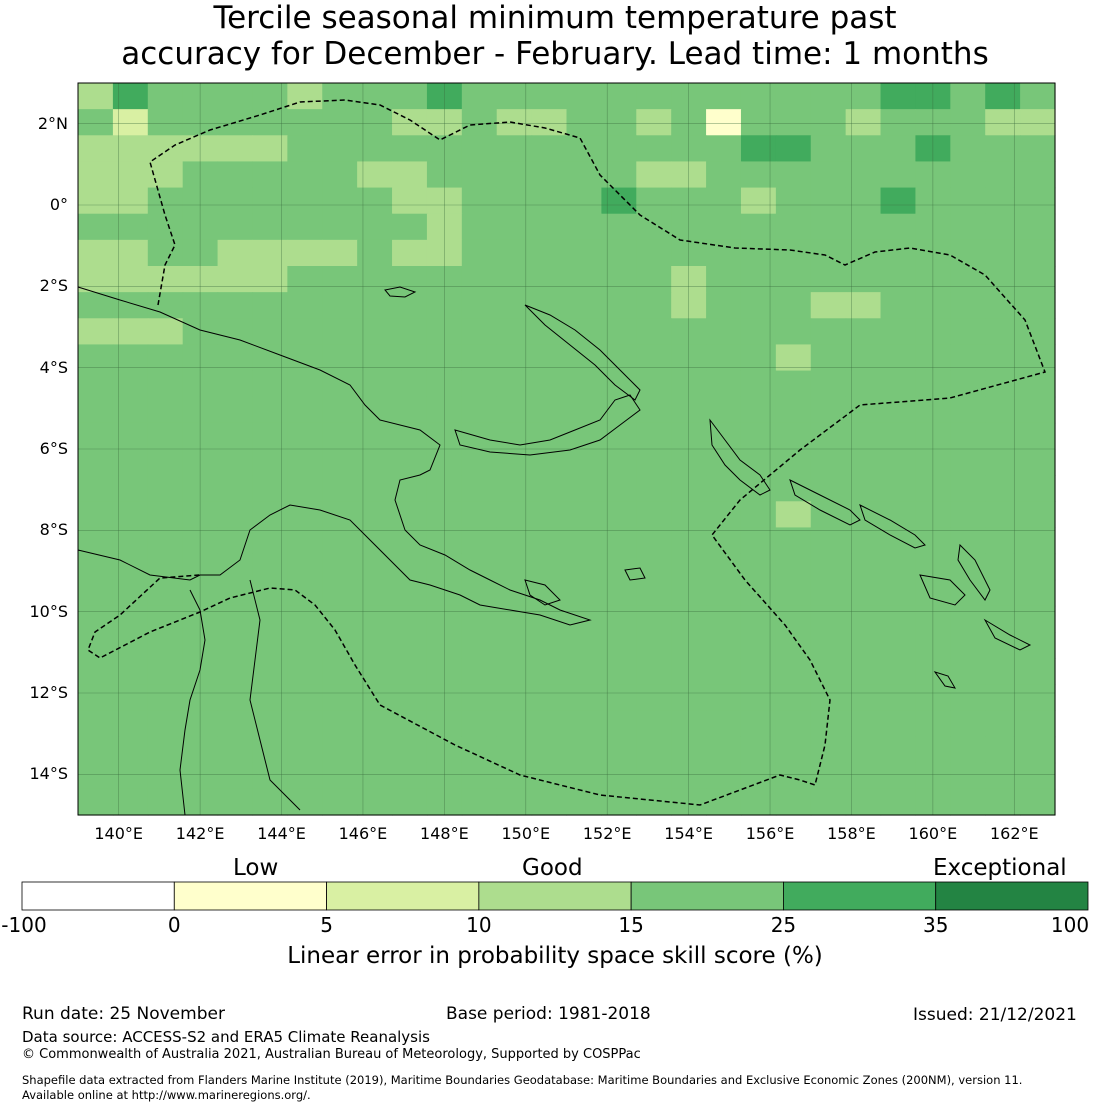 The height and width of the screenshot is (1110, 1110). Describe the element at coordinates (851, 833) in the screenshot. I see `longitude-tick-label: 158°E` at that location.